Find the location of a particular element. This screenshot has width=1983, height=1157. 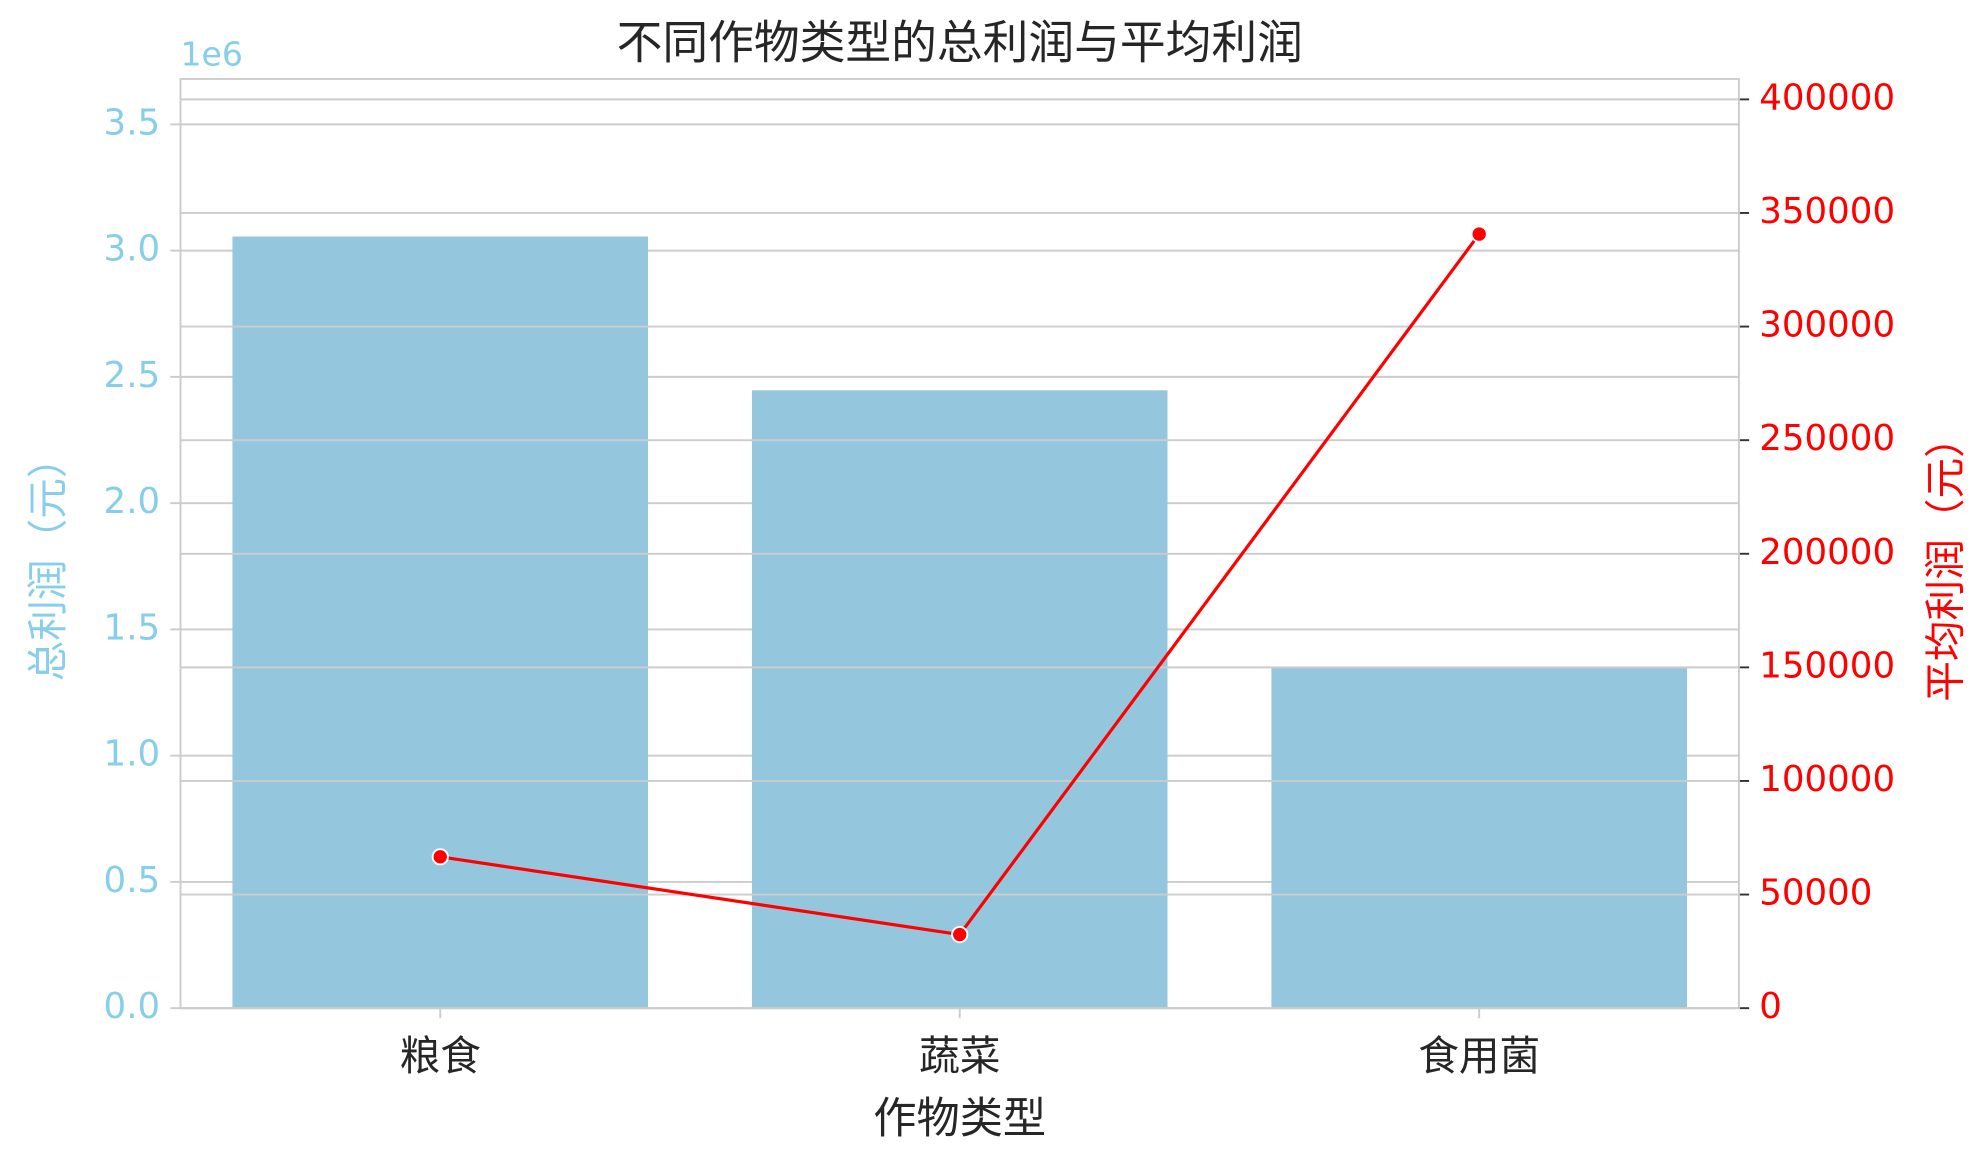

y-tick-label: 3.5 is located at coordinates (132, 122).